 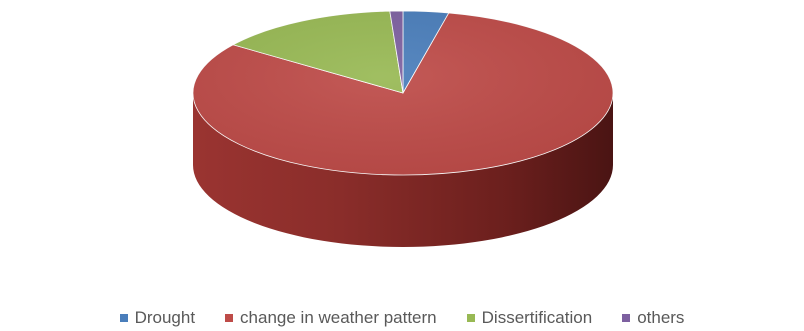 I want to click on legend-item-others: others, so click(x=653, y=318).